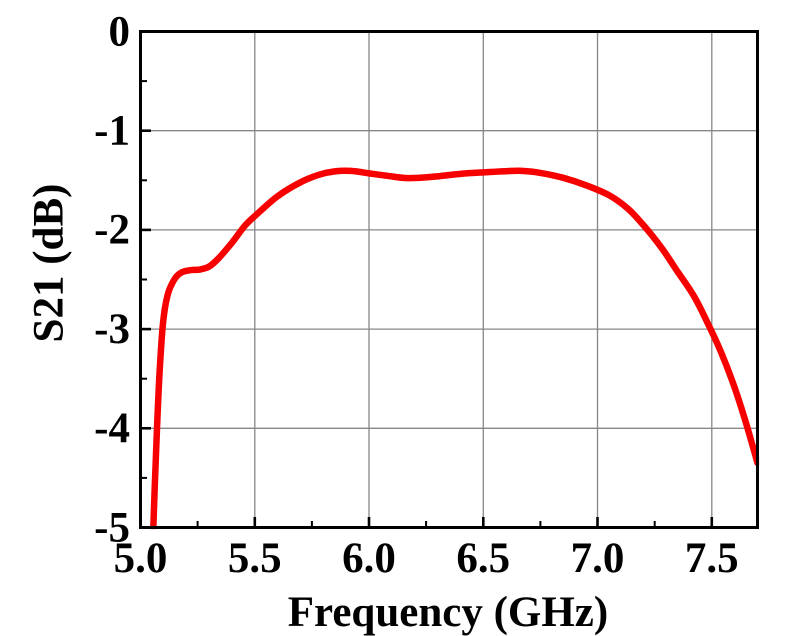 This screenshot has height=636, width=804. Describe the element at coordinates (712, 558) in the screenshot. I see `svg-text: 7.5` at that location.